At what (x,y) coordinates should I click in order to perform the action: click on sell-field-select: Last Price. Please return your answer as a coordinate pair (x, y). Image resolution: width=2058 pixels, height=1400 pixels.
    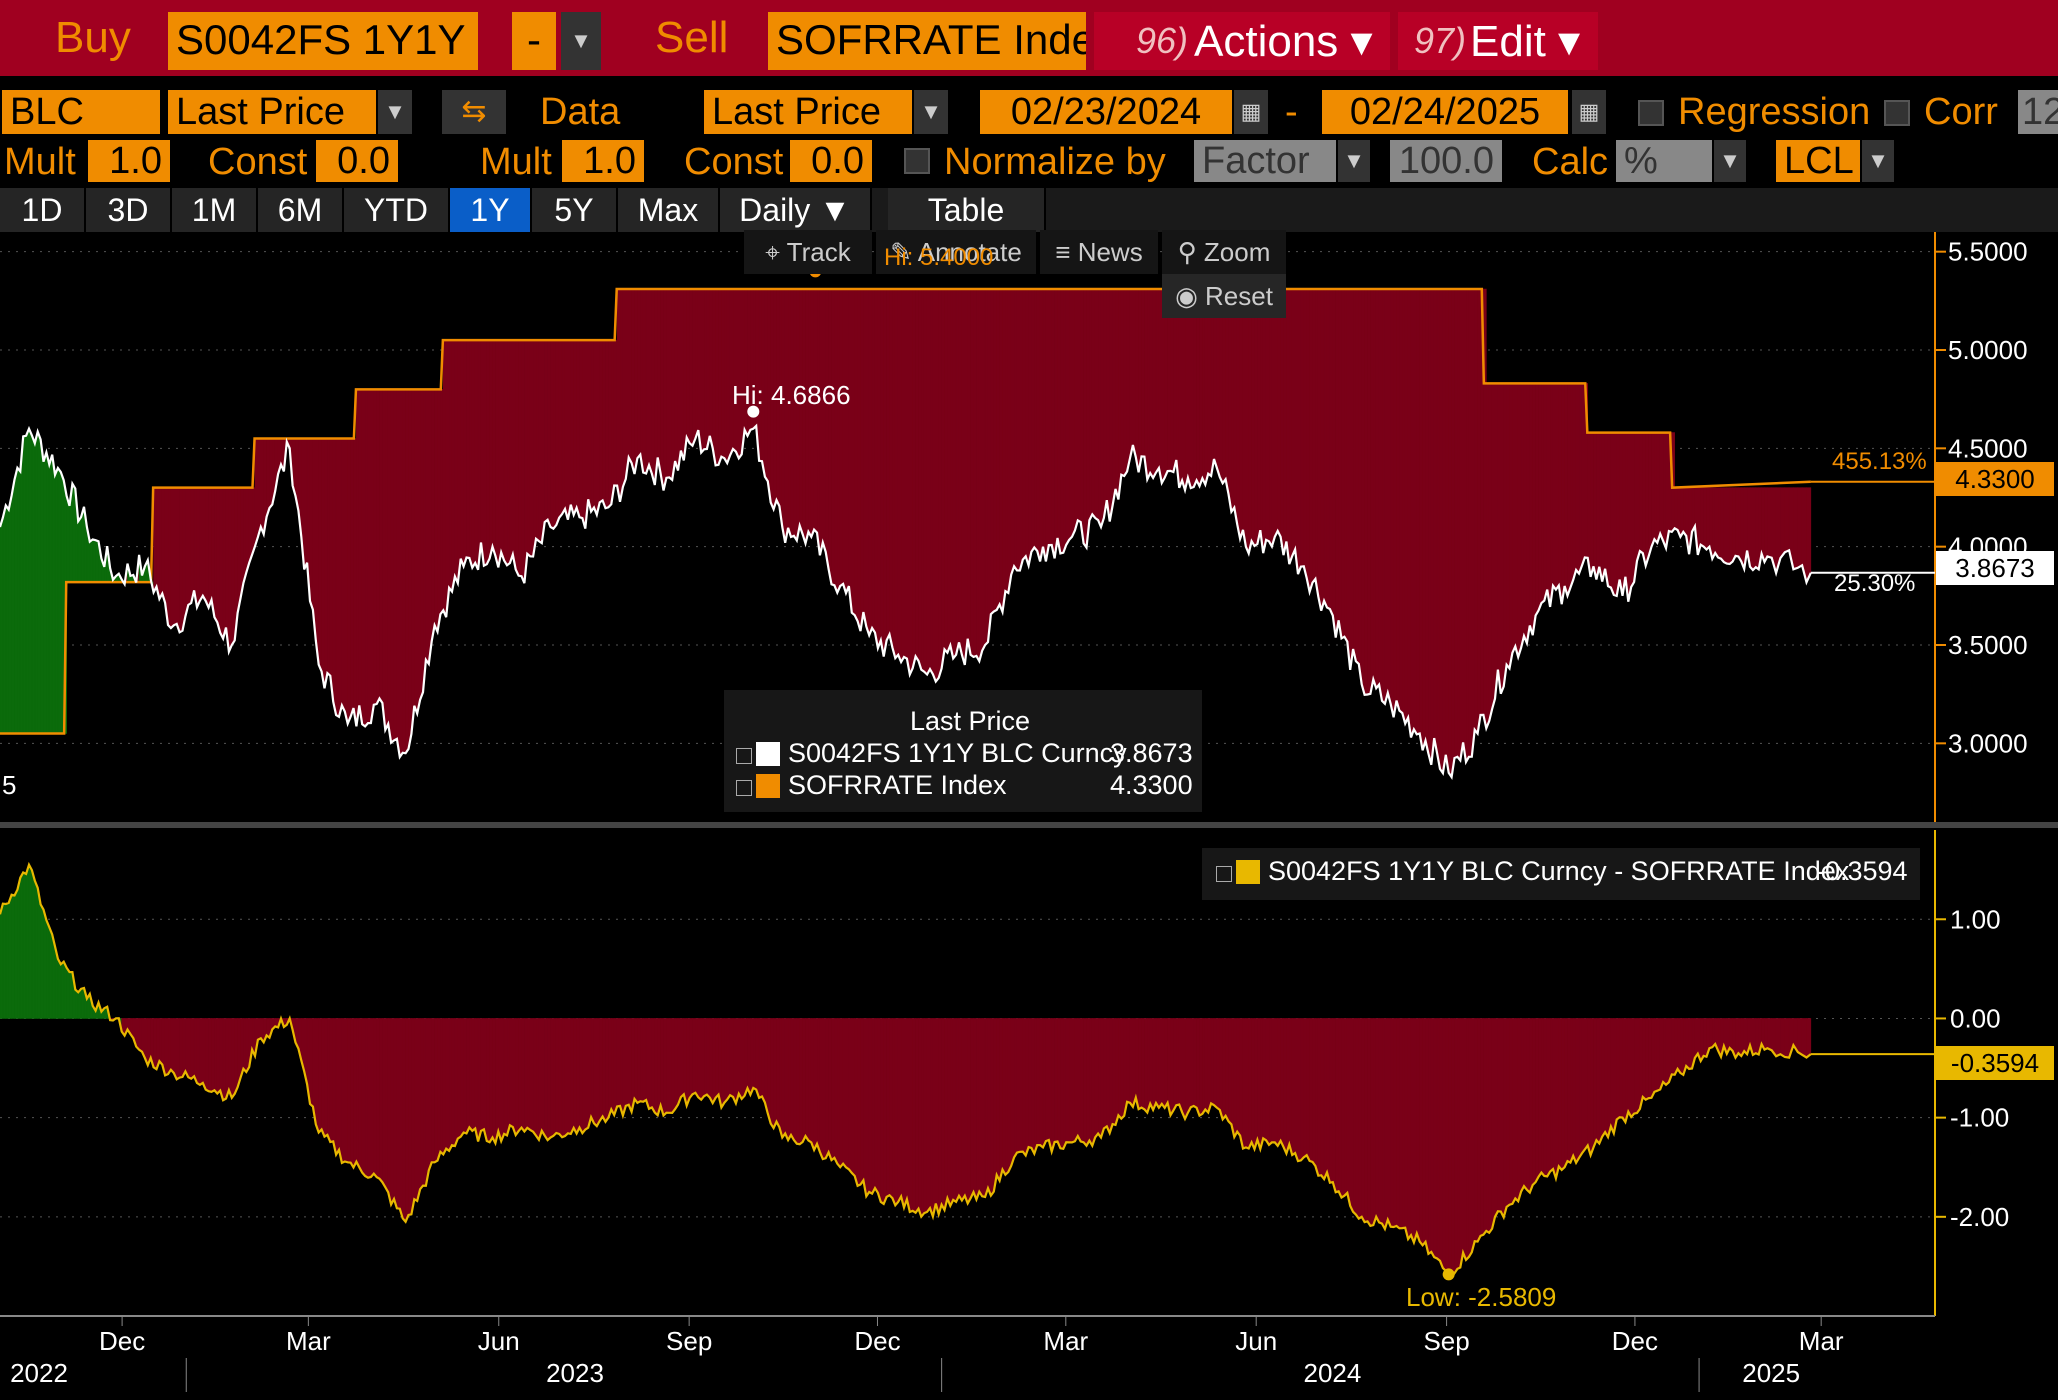
    Looking at the image, I should click on (808, 112).